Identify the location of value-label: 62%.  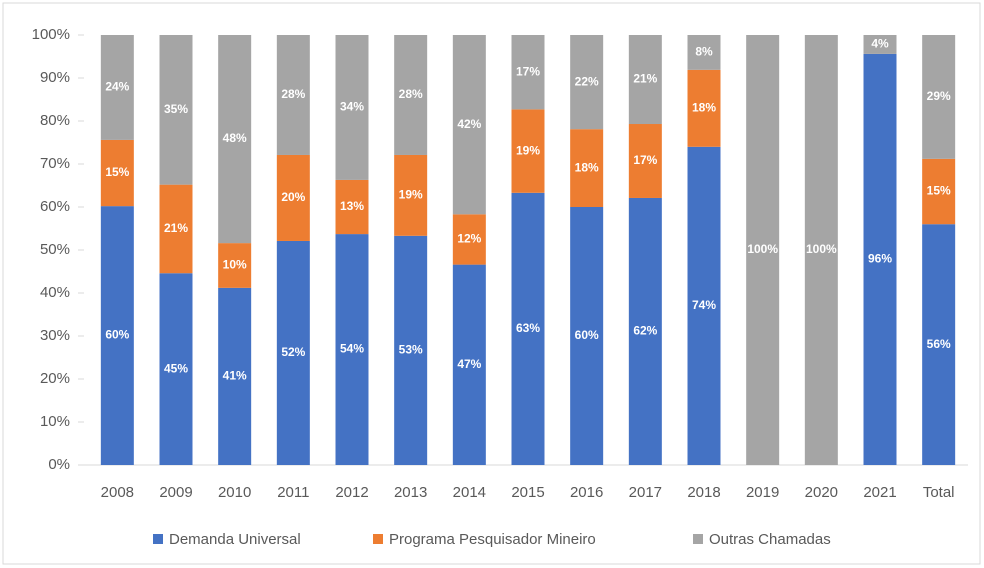
(645, 331).